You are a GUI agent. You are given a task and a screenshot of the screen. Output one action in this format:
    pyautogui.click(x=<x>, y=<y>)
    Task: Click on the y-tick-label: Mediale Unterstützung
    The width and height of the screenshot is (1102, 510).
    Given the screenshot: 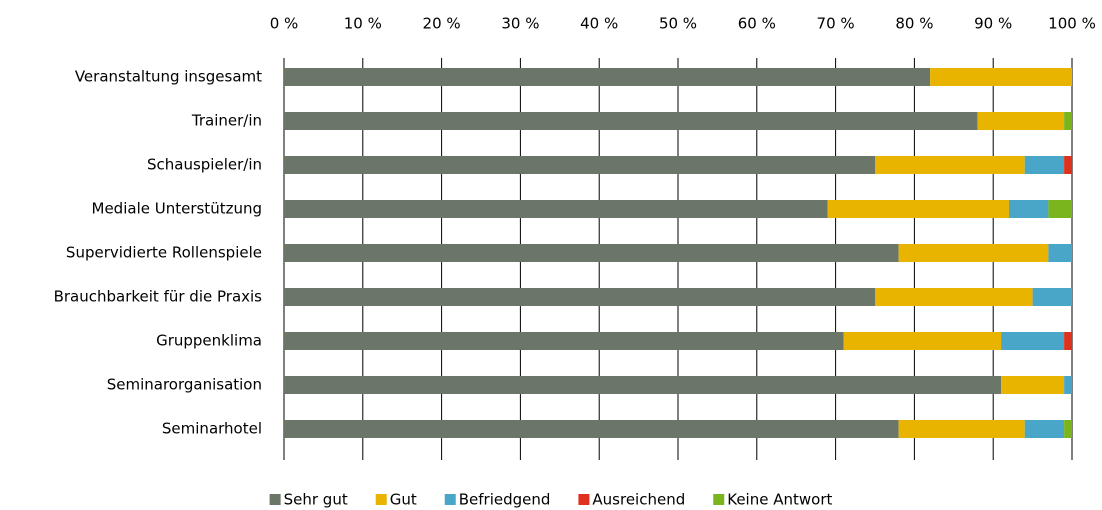 What is the action you would take?
    pyautogui.click(x=177, y=209)
    